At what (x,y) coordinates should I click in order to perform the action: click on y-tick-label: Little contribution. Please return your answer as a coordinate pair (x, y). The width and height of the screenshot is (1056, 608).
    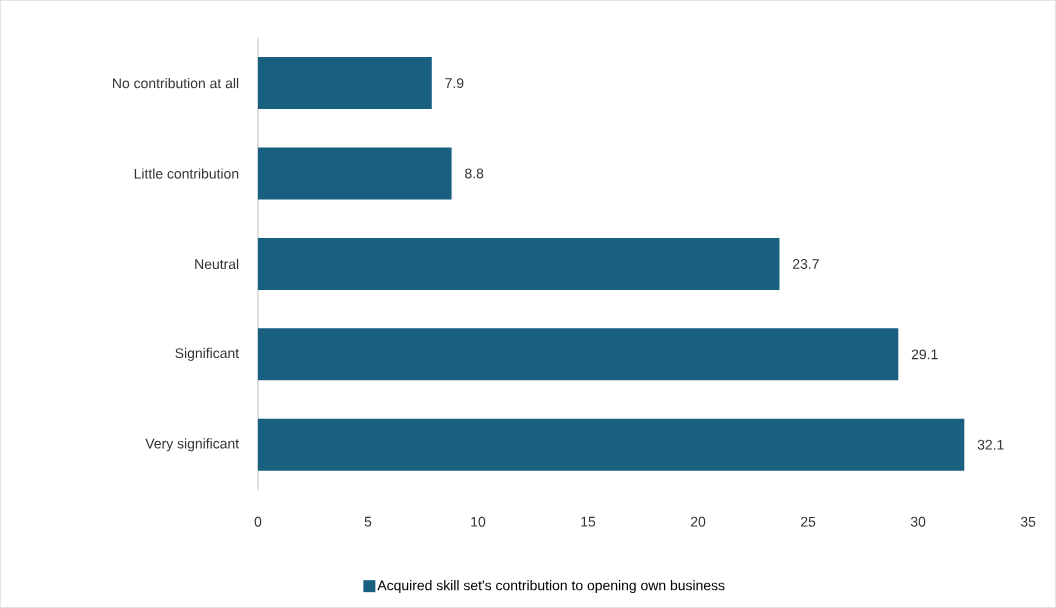
    Looking at the image, I should click on (186, 173).